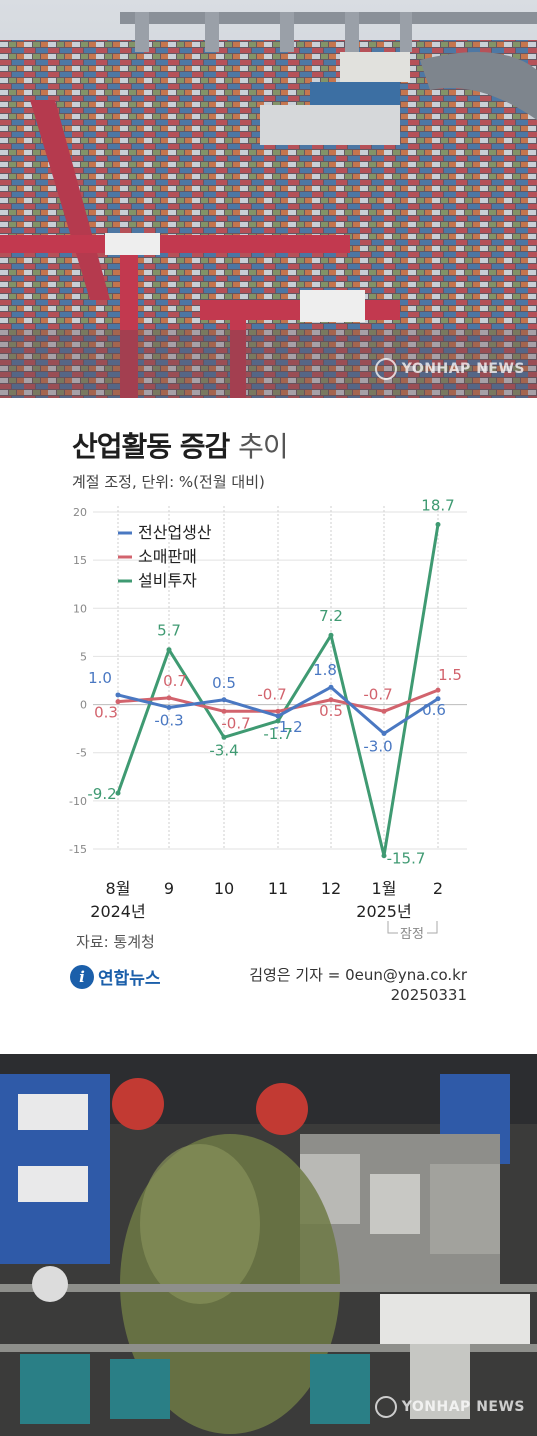 The image size is (537, 1436). What do you see at coordinates (377, 746) in the screenshot?
I see `data-label: -3.0` at bounding box center [377, 746].